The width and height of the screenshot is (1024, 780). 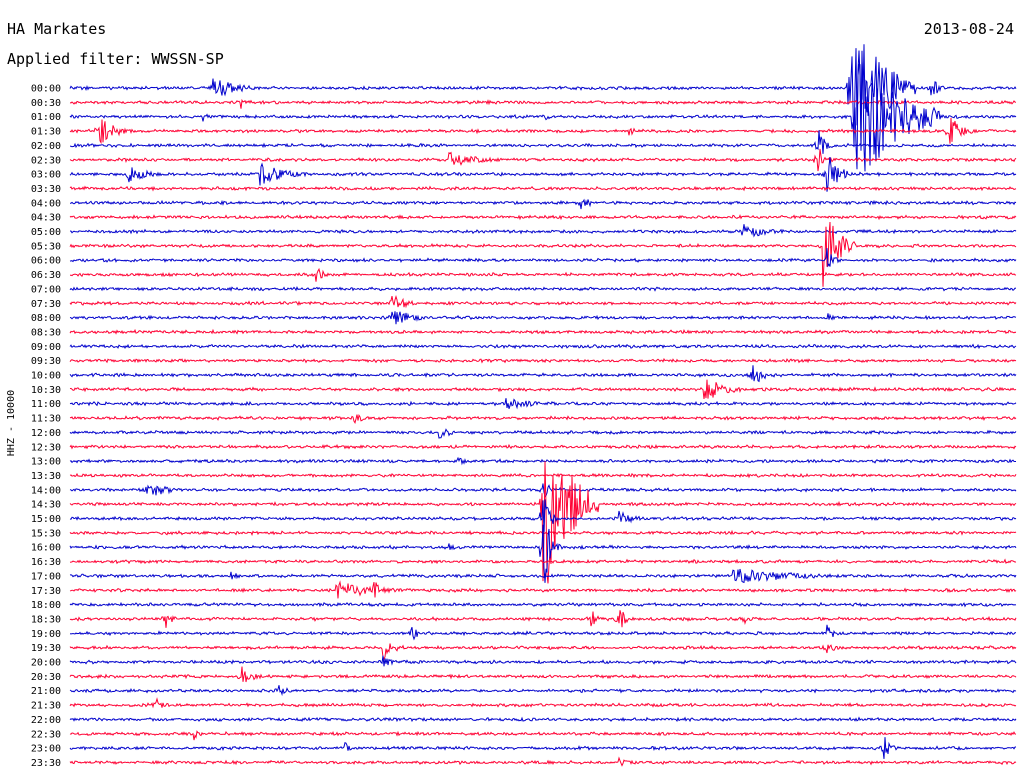 I want to click on time-label: 21:00, so click(x=46, y=691).